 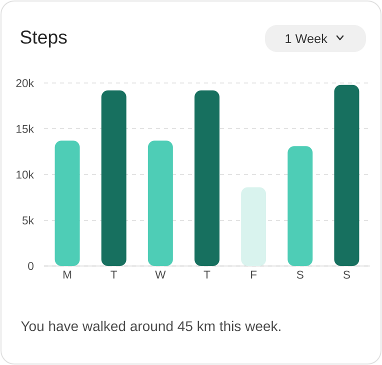 What do you see at coordinates (160, 274) in the screenshot?
I see `x-tick-label: W` at bounding box center [160, 274].